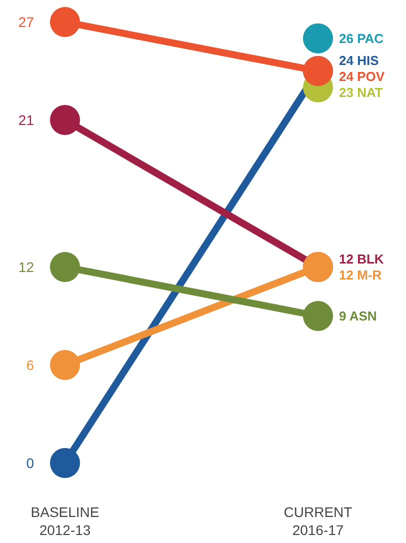 Image resolution: width=406 pixels, height=543 pixels. Describe the element at coordinates (362, 76) in the screenshot. I see `text: 24 POV` at that location.